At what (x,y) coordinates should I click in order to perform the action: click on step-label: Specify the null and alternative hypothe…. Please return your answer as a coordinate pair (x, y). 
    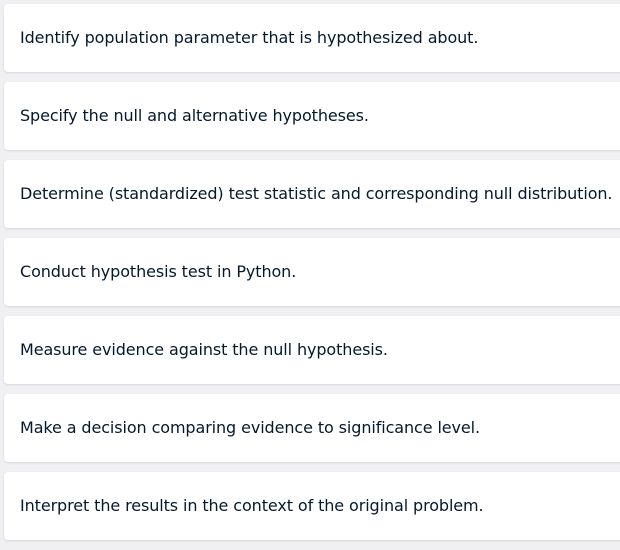
    Looking at the image, I should click on (194, 115).